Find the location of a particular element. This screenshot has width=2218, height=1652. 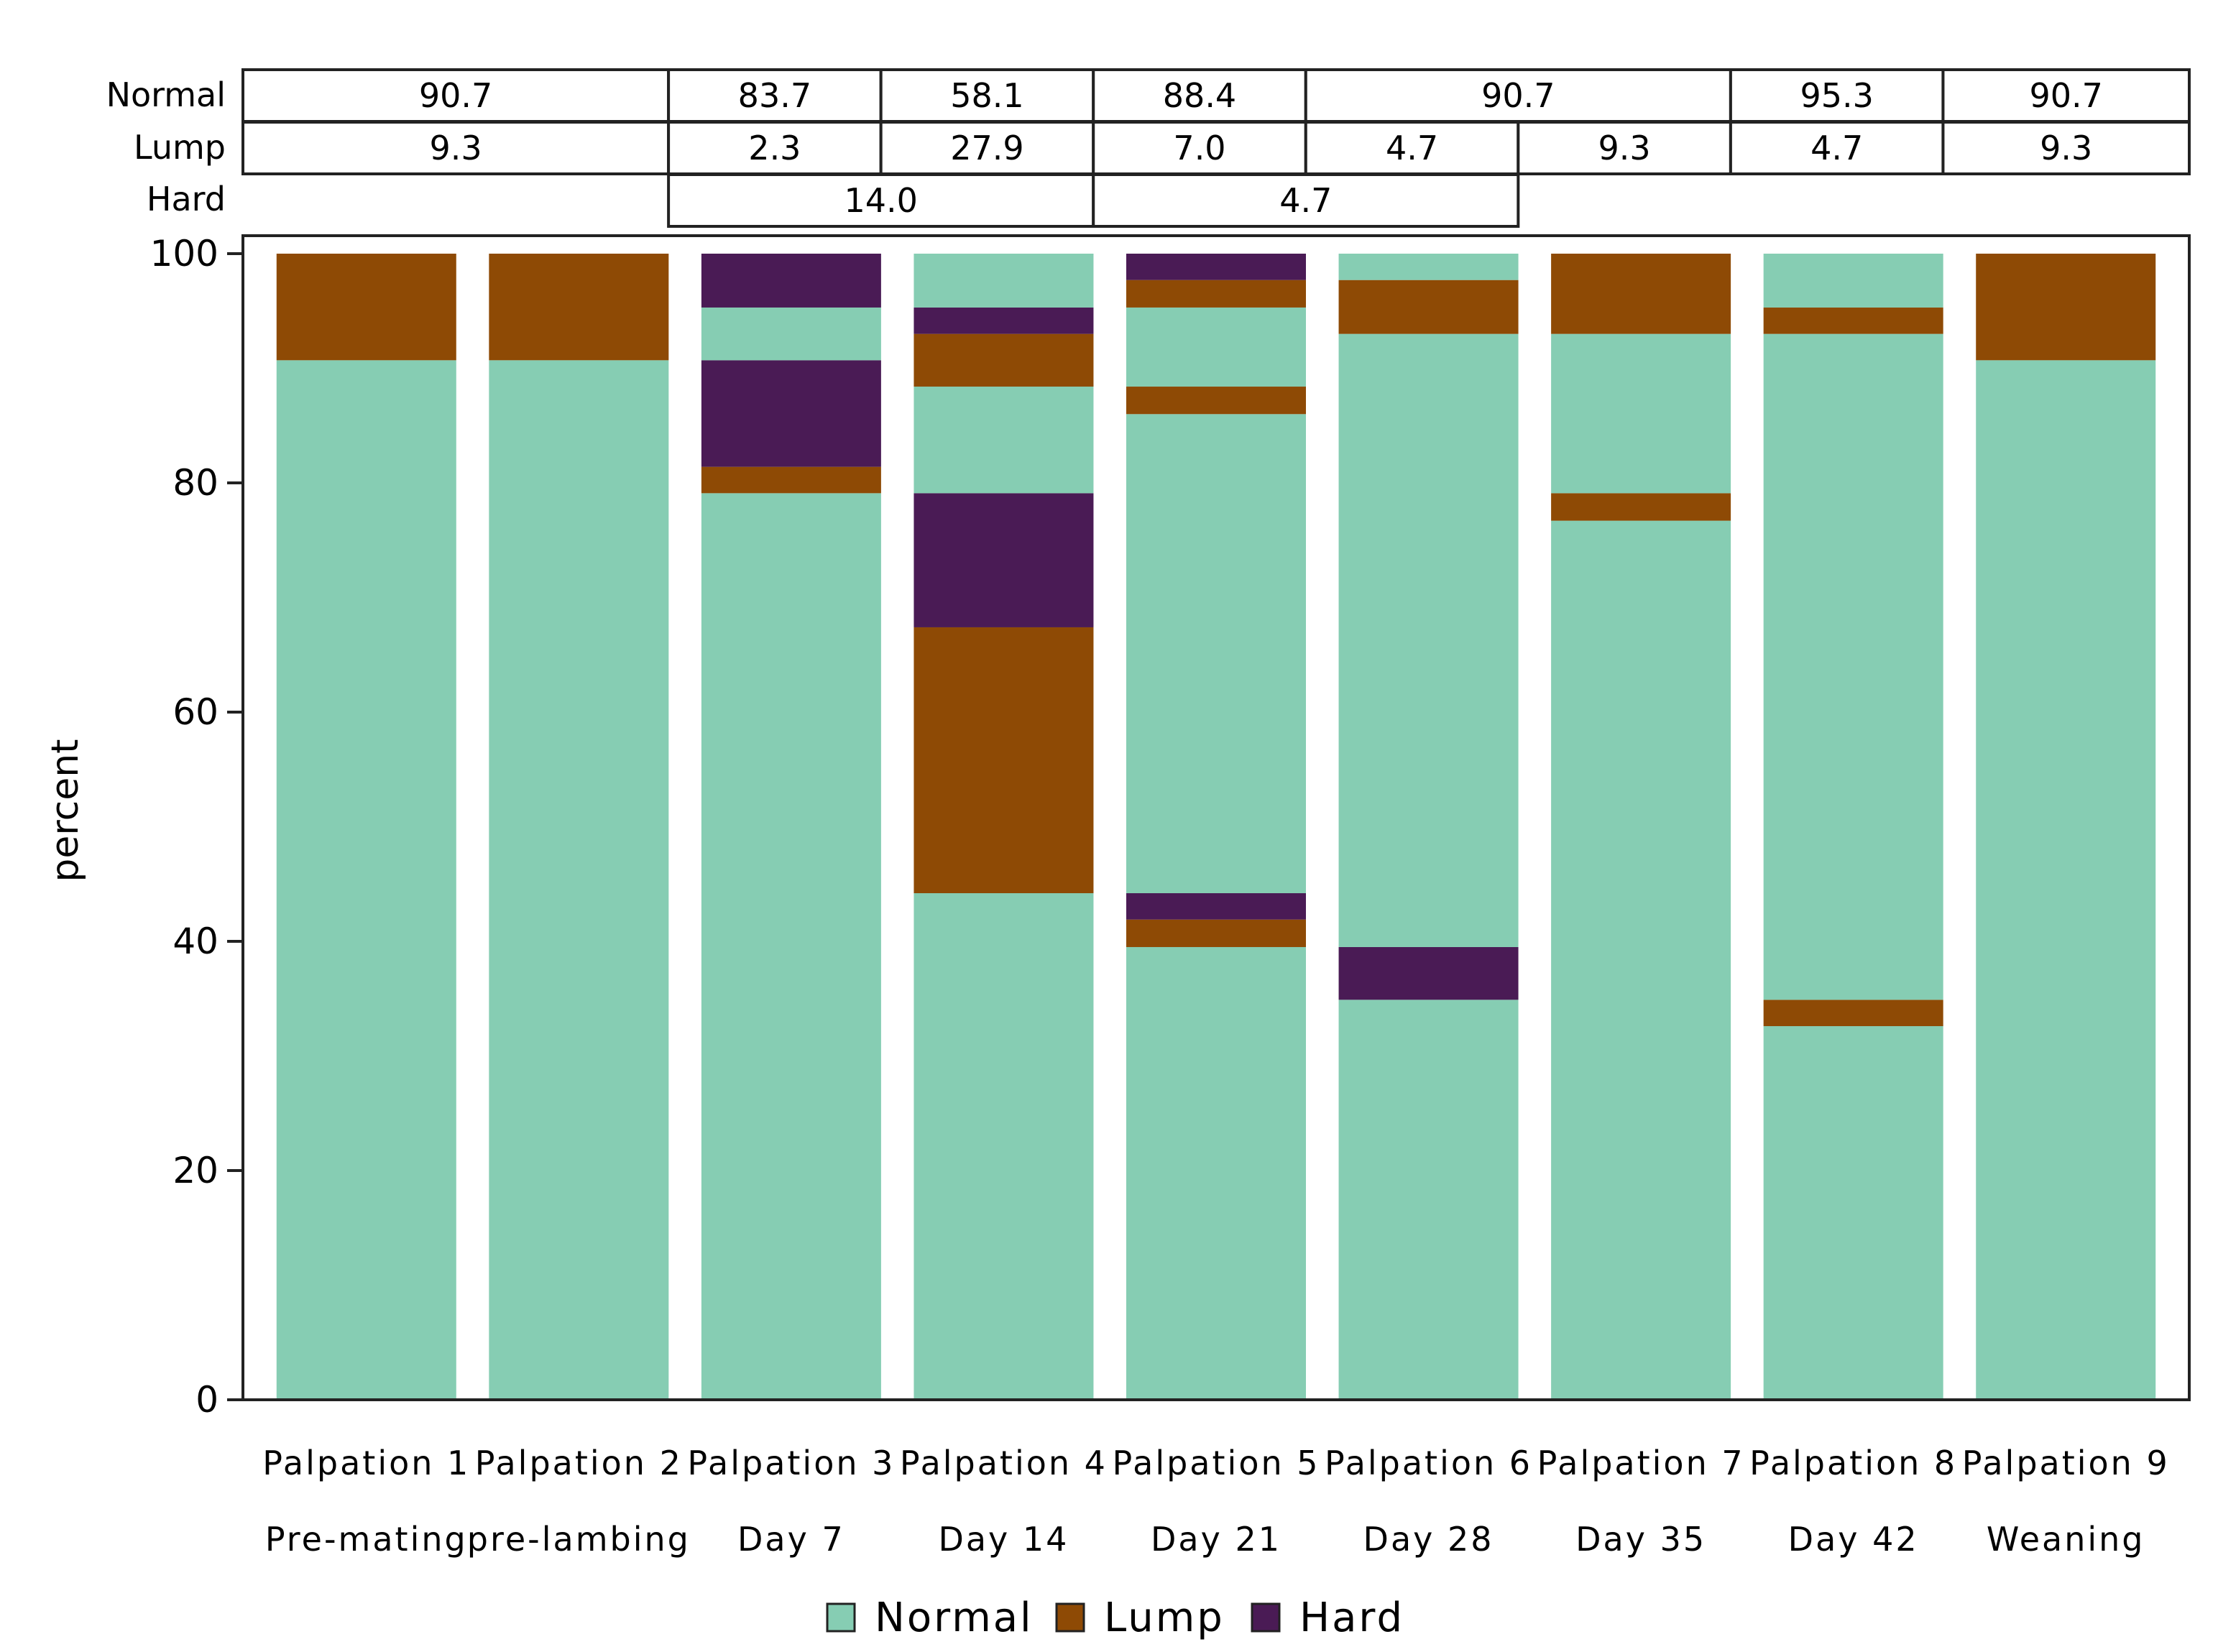

bar-segment-5-7-lump is located at coordinates (1216, 294).